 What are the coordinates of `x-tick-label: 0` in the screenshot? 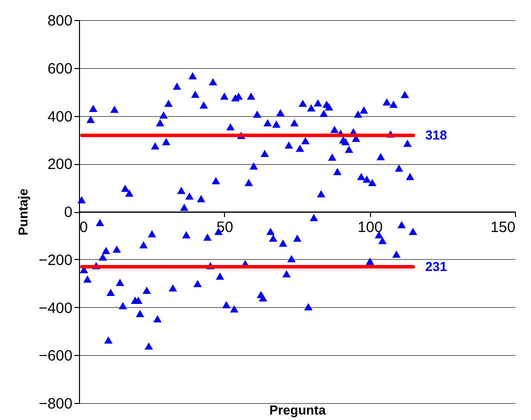 It's located at (84, 227).